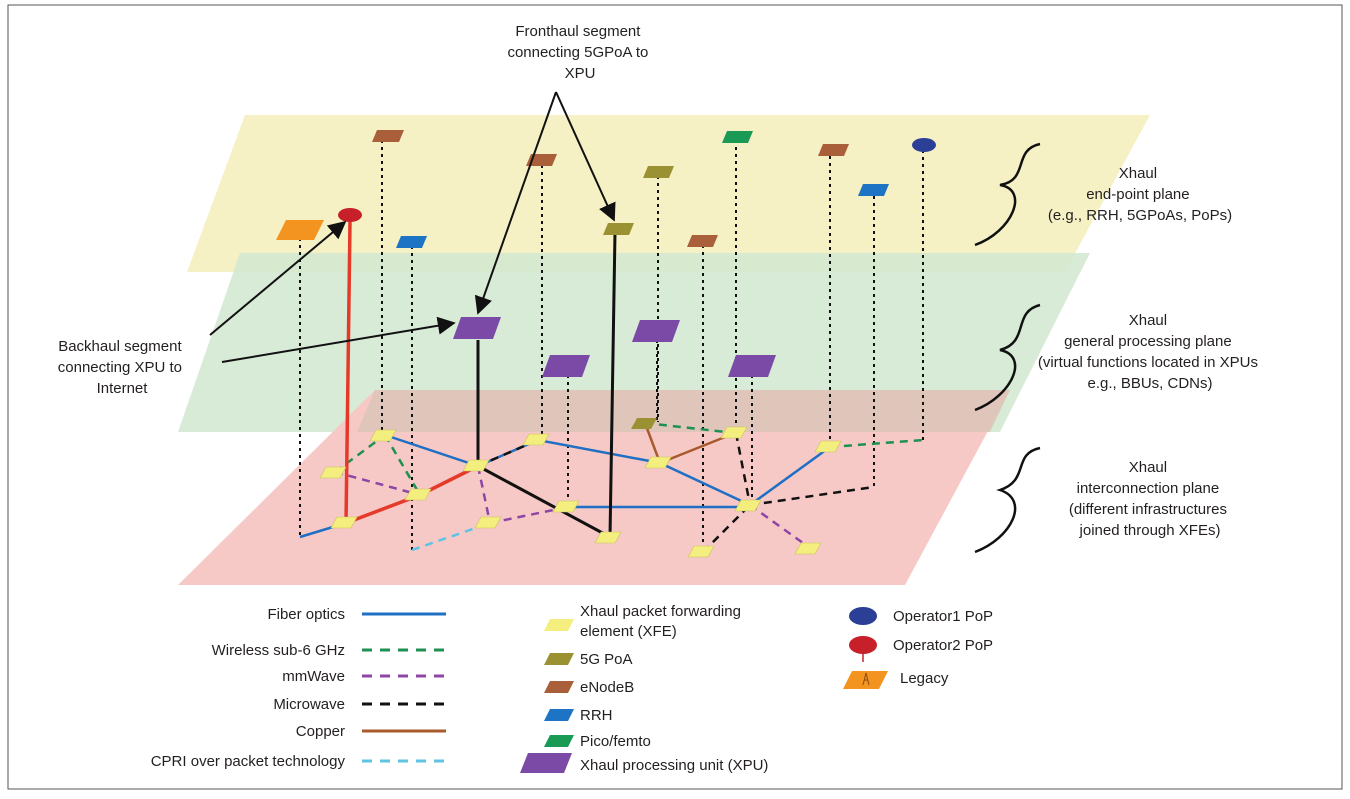  What do you see at coordinates (924, 678) in the screenshot?
I see `legend-legacy-label: Legacy` at bounding box center [924, 678].